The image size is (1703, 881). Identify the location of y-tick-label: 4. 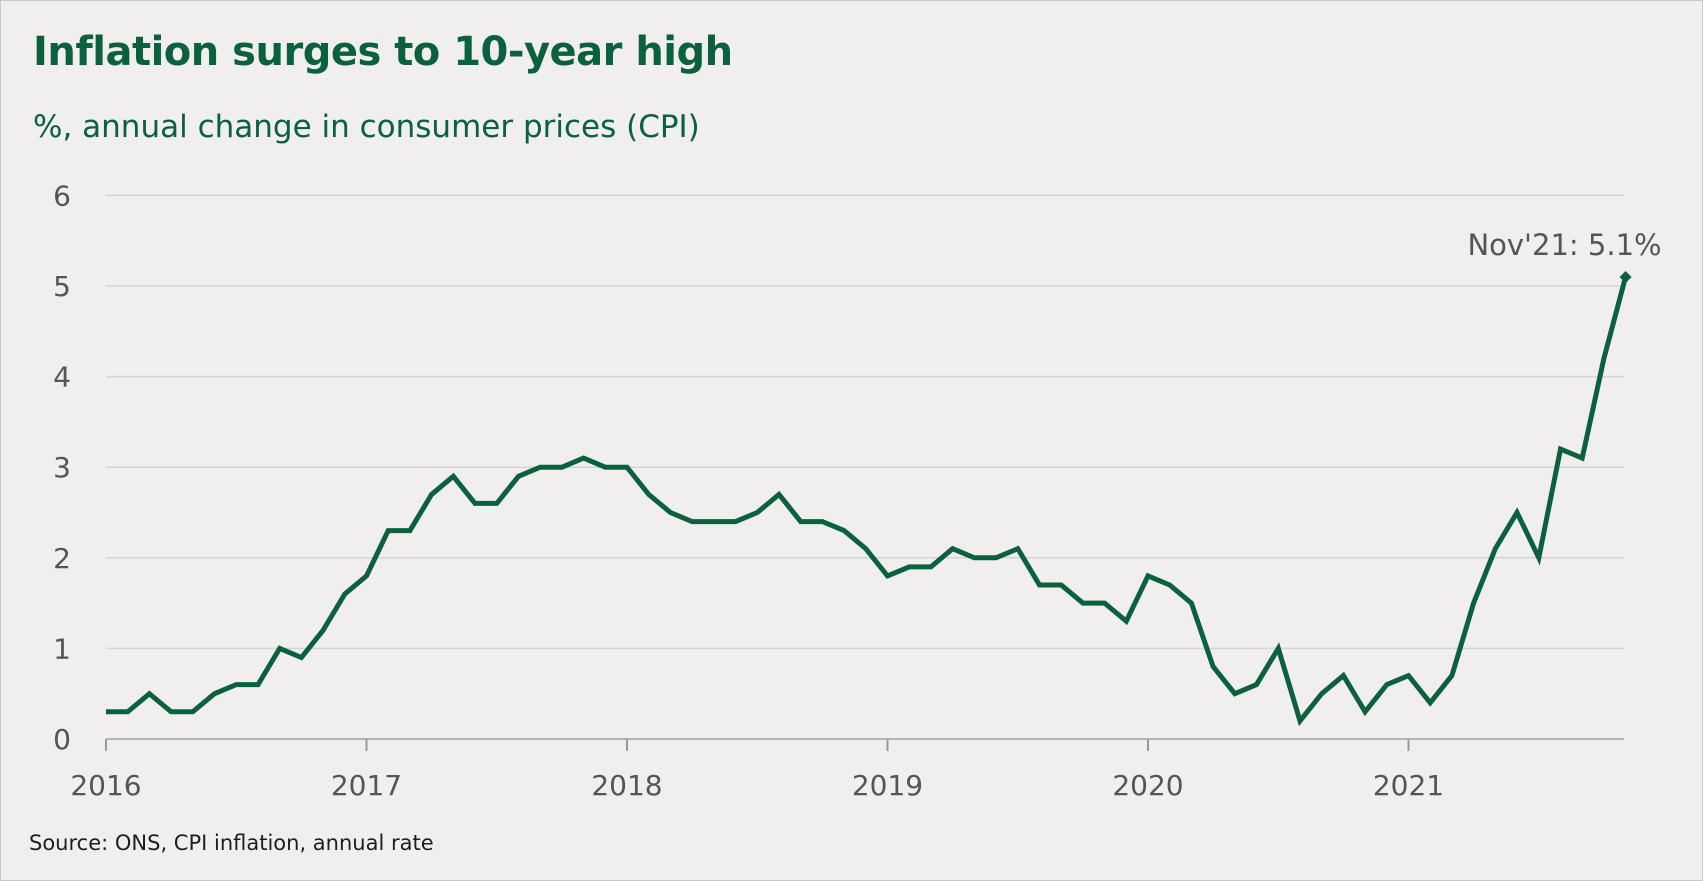
(62, 377).